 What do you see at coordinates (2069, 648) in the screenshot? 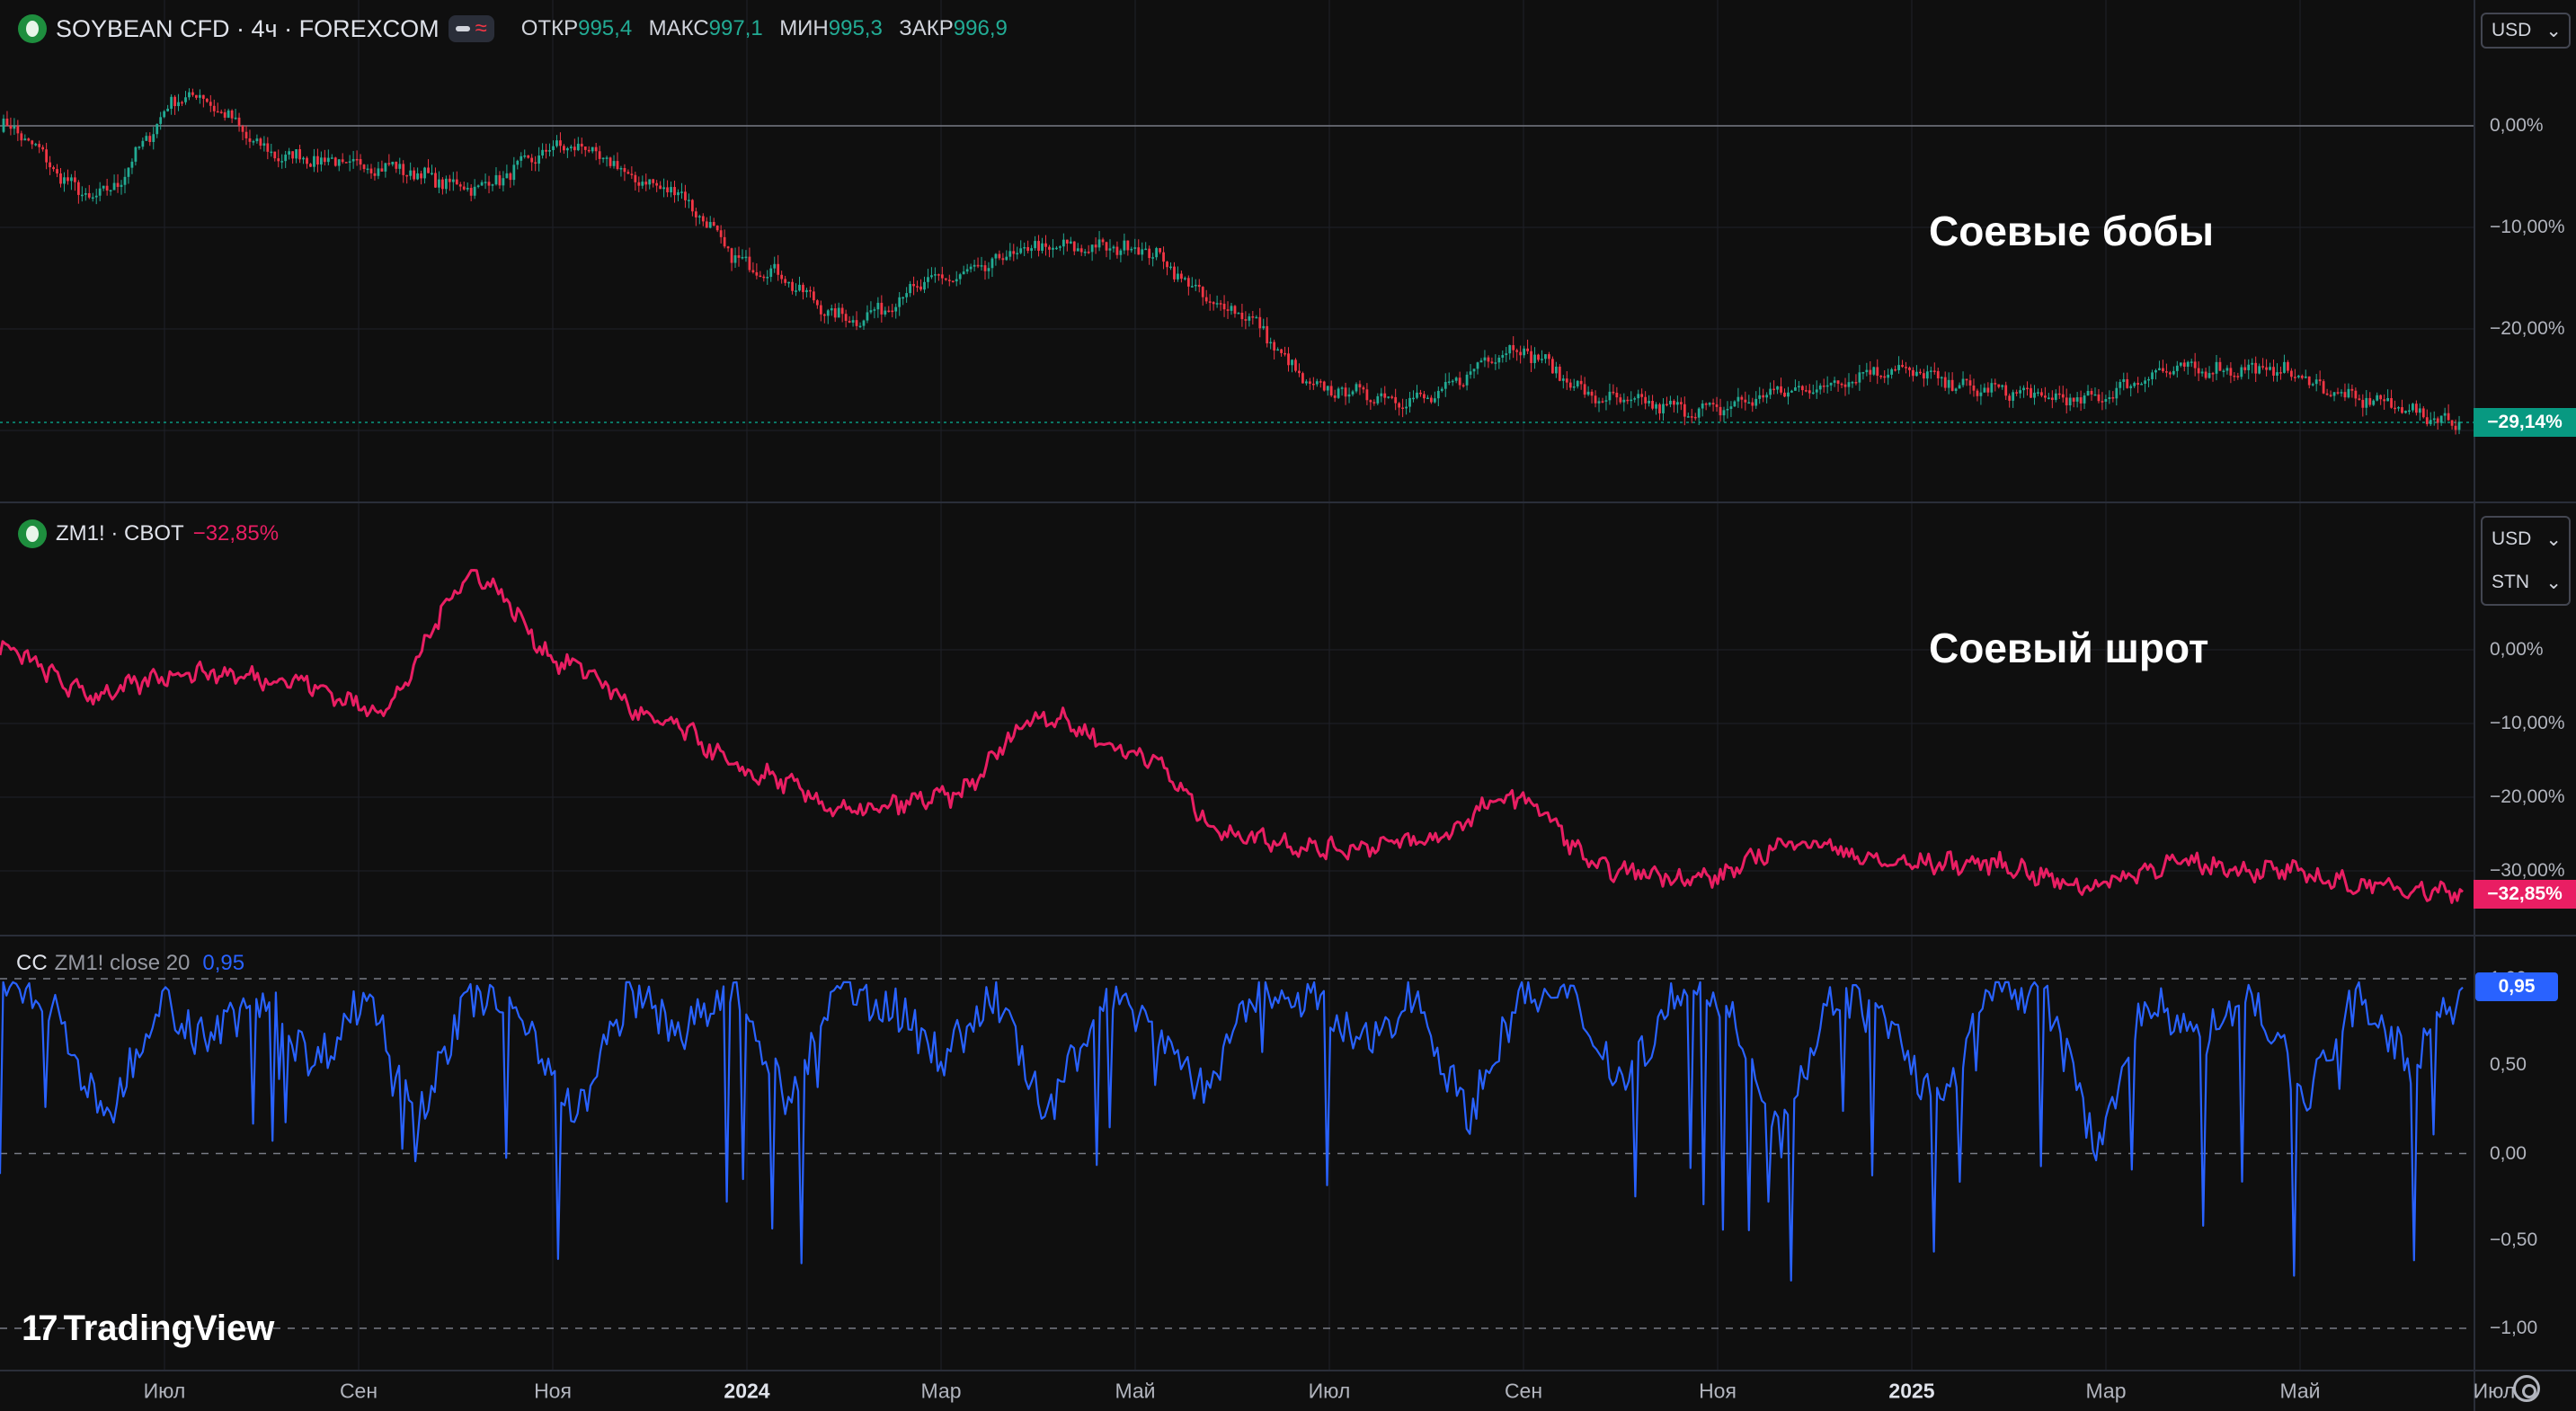
I see `soymeal-annotation: Соевый шрот` at bounding box center [2069, 648].